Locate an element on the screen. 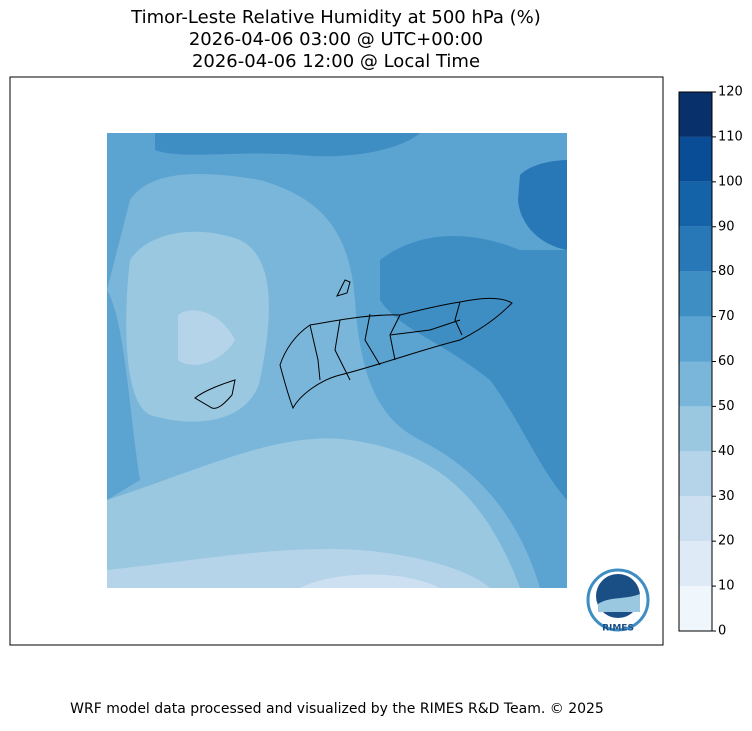 This screenshot has height=731, width=752. admin-borders is located at coordinates (353, 344).